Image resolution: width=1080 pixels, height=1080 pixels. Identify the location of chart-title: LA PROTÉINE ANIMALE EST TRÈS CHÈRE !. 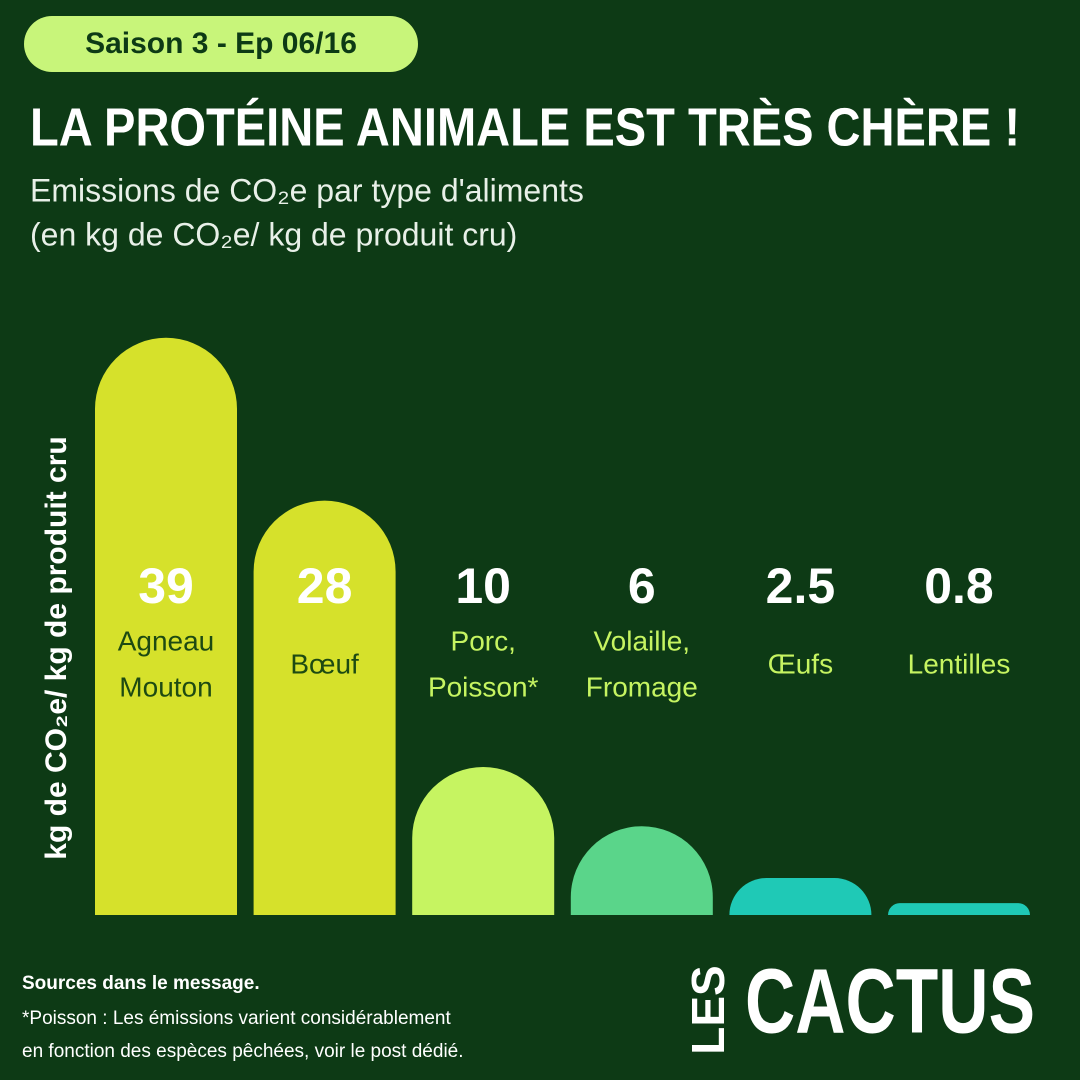
(525, 127).